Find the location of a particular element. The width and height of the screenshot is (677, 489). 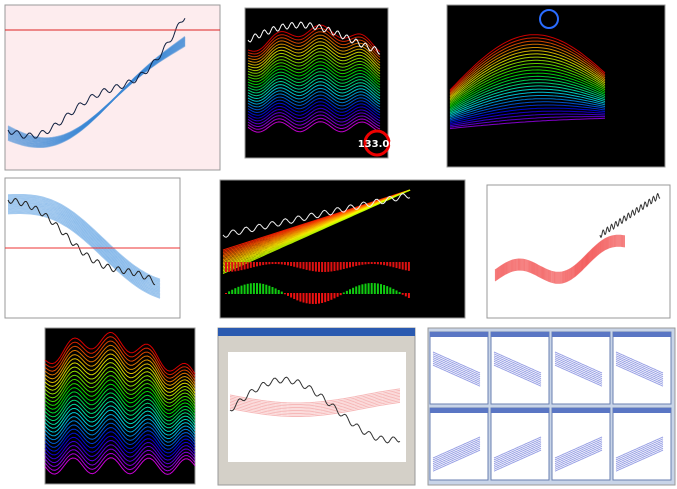

mini-title is located at coordinates (459, 334).